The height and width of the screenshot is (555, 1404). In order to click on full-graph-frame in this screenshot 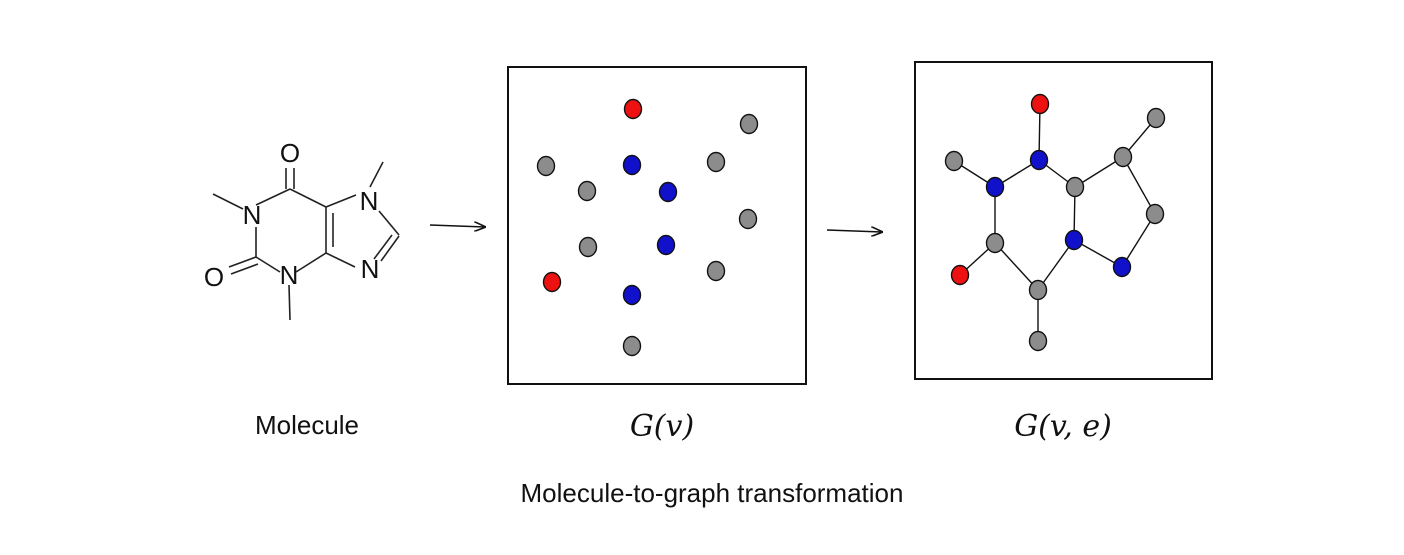, I will do `click(1063, 220)`.